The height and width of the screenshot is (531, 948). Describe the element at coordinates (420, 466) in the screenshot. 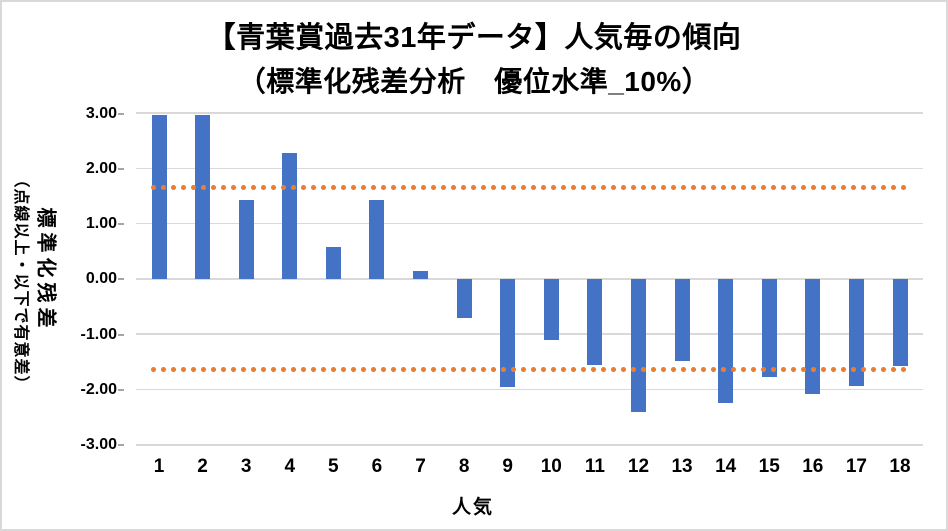

I see `x-axis-tick-label: 7` at that location.